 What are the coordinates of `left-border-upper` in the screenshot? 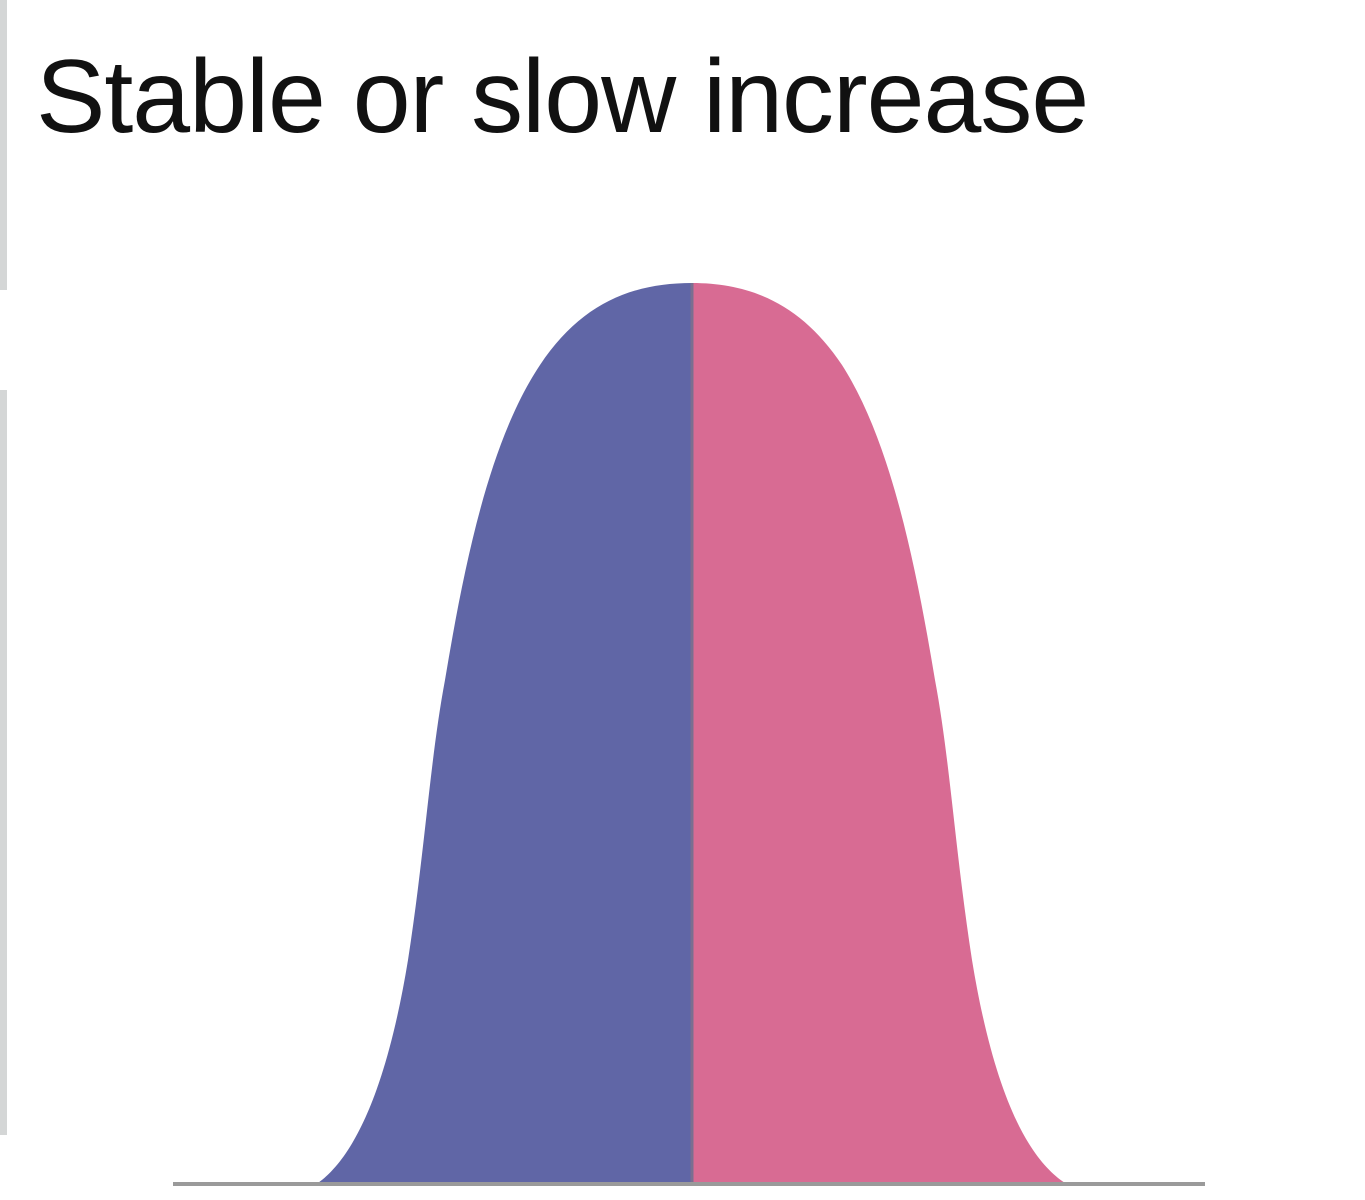 It's located at (3, 145).